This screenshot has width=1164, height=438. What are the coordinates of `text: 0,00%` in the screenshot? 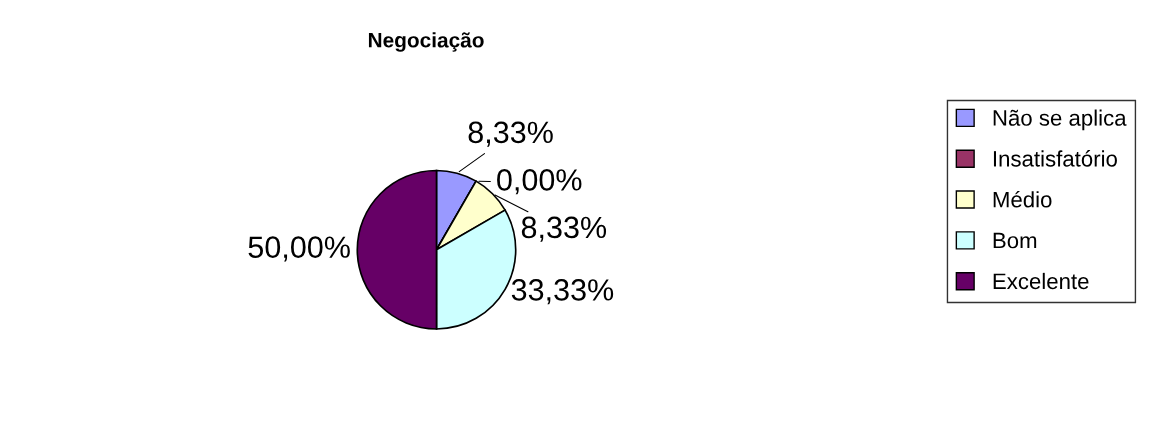 It's located at (539, 182).